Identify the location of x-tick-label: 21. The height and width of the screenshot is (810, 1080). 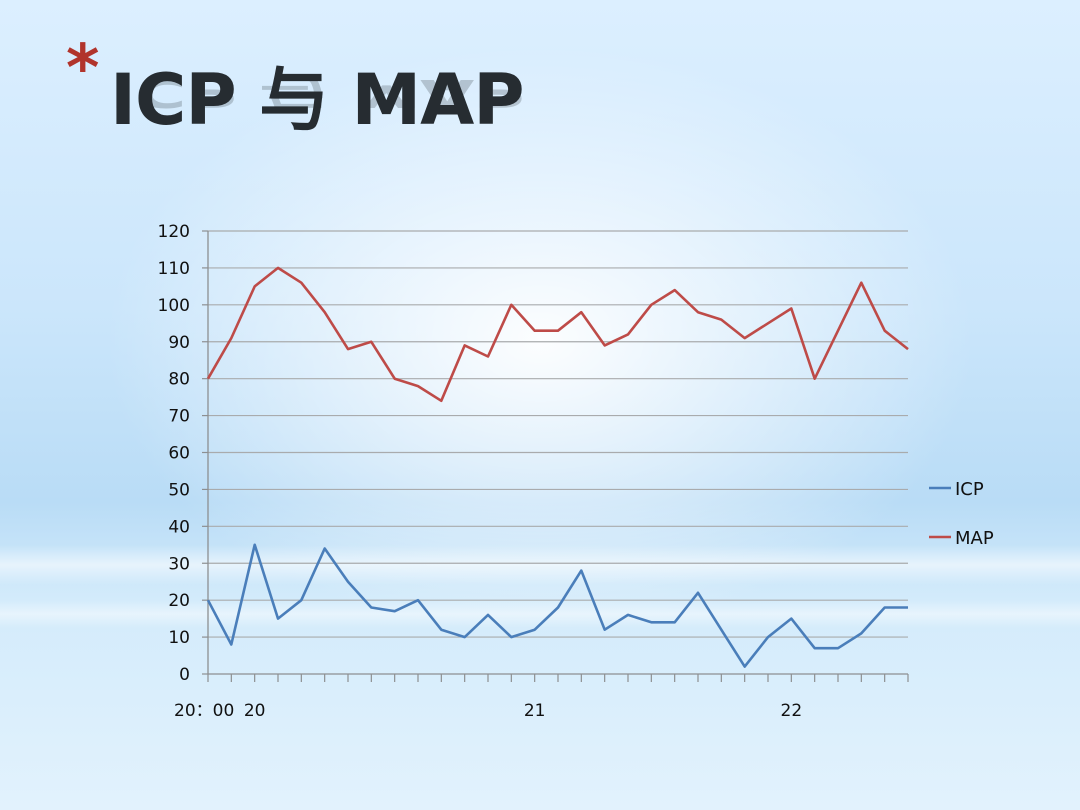
(535, 711).